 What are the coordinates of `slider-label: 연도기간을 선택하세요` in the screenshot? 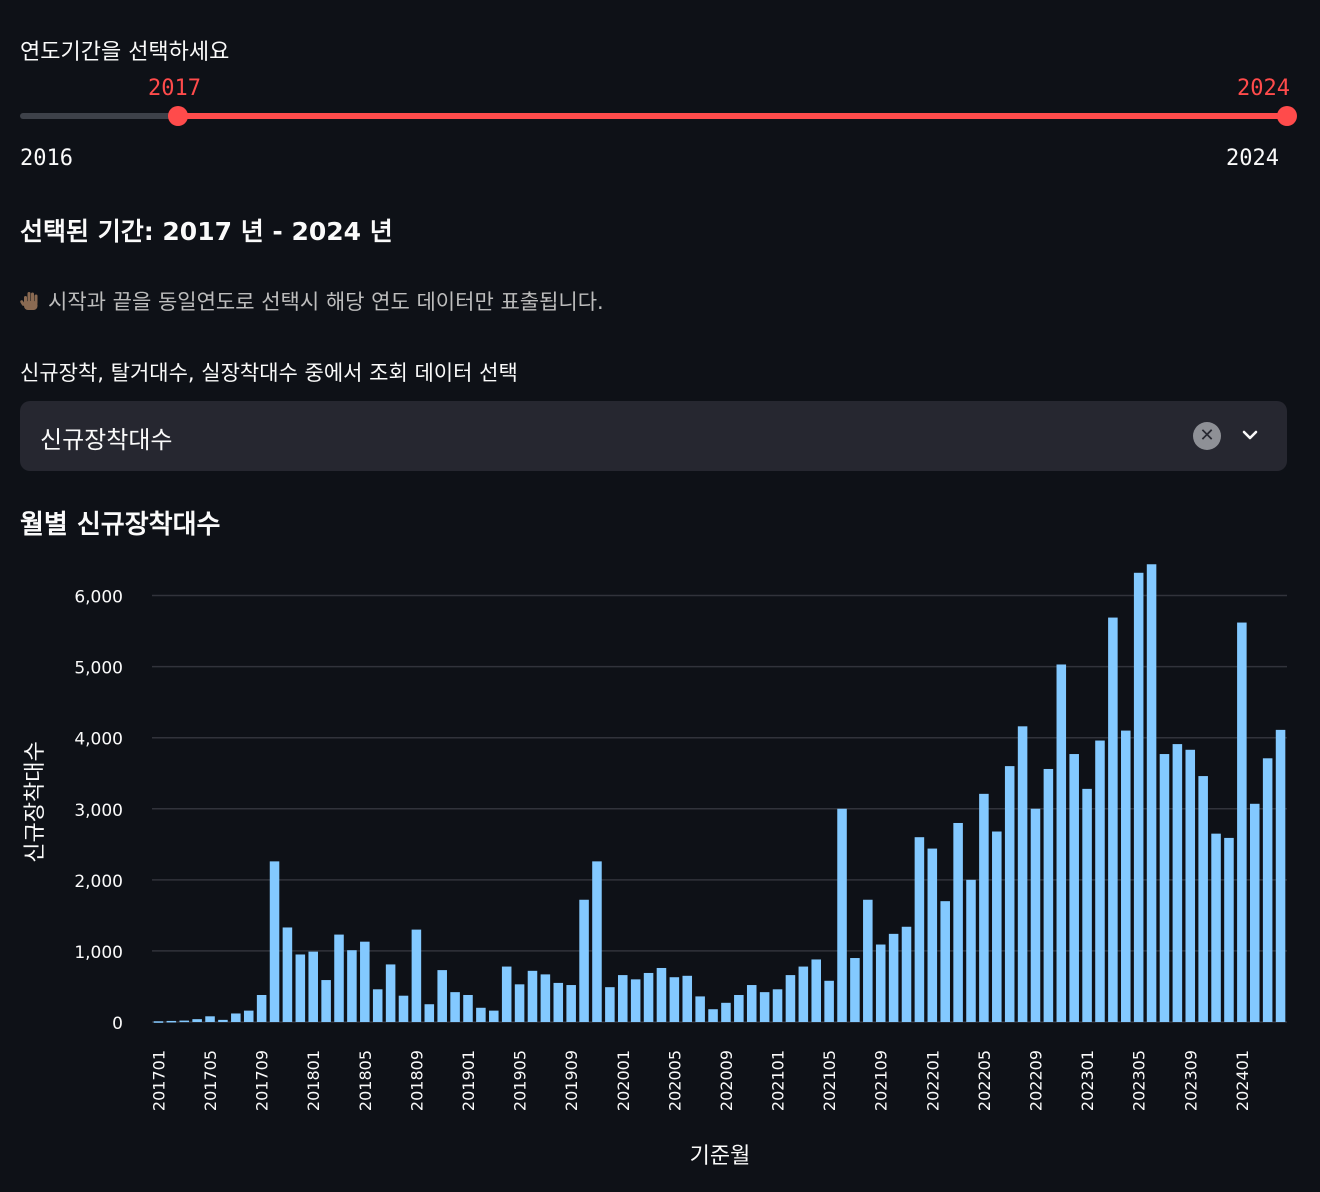 It's located at (125, 52).